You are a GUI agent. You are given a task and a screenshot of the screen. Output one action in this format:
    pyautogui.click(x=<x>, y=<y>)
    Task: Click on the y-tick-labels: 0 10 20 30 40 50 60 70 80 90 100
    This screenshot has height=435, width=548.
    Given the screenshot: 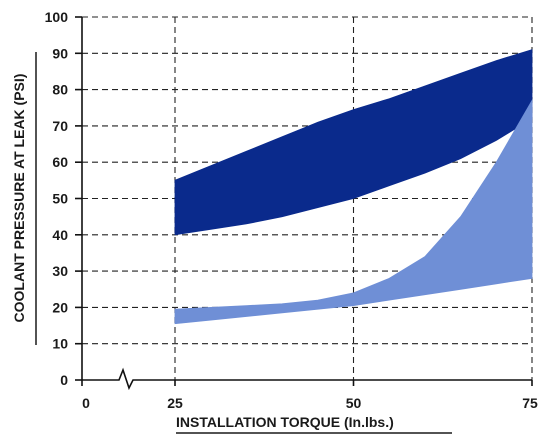 What is the action you would take?
    pyautogui.click(x=57, y=198)
    